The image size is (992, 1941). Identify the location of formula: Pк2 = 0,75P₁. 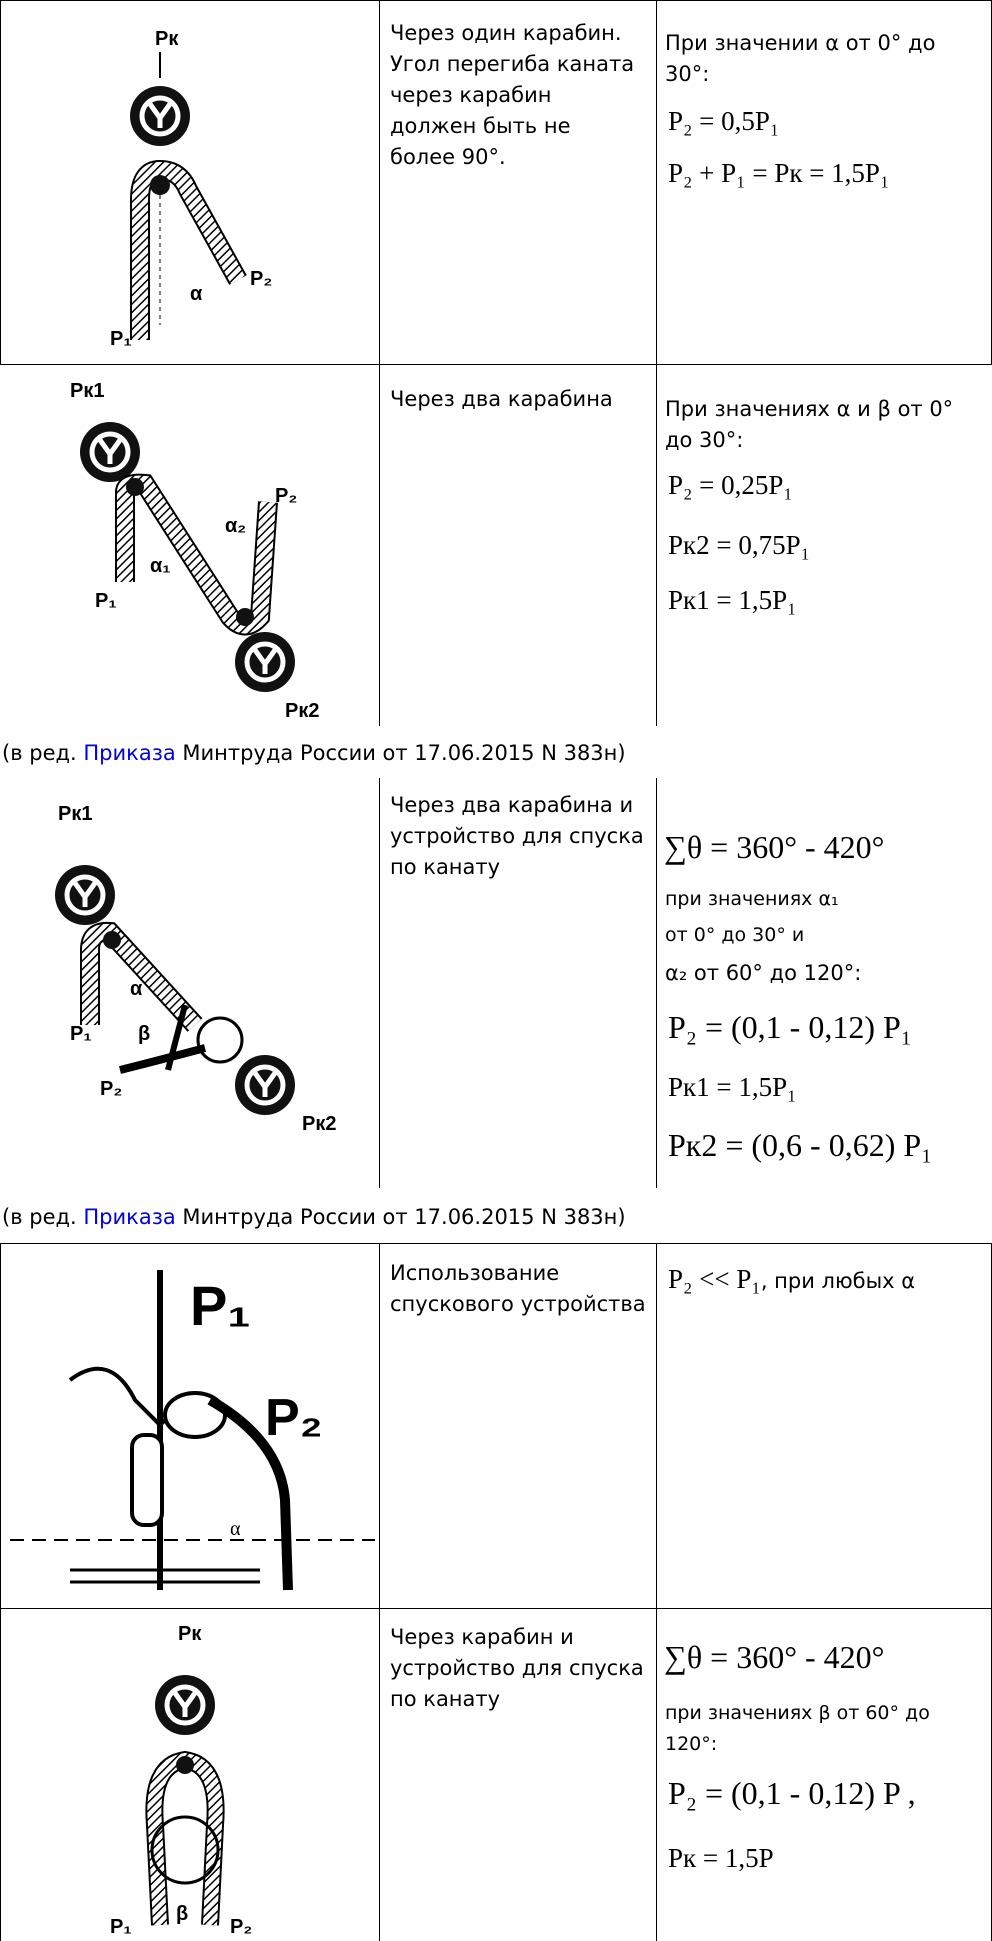
(739, 545).